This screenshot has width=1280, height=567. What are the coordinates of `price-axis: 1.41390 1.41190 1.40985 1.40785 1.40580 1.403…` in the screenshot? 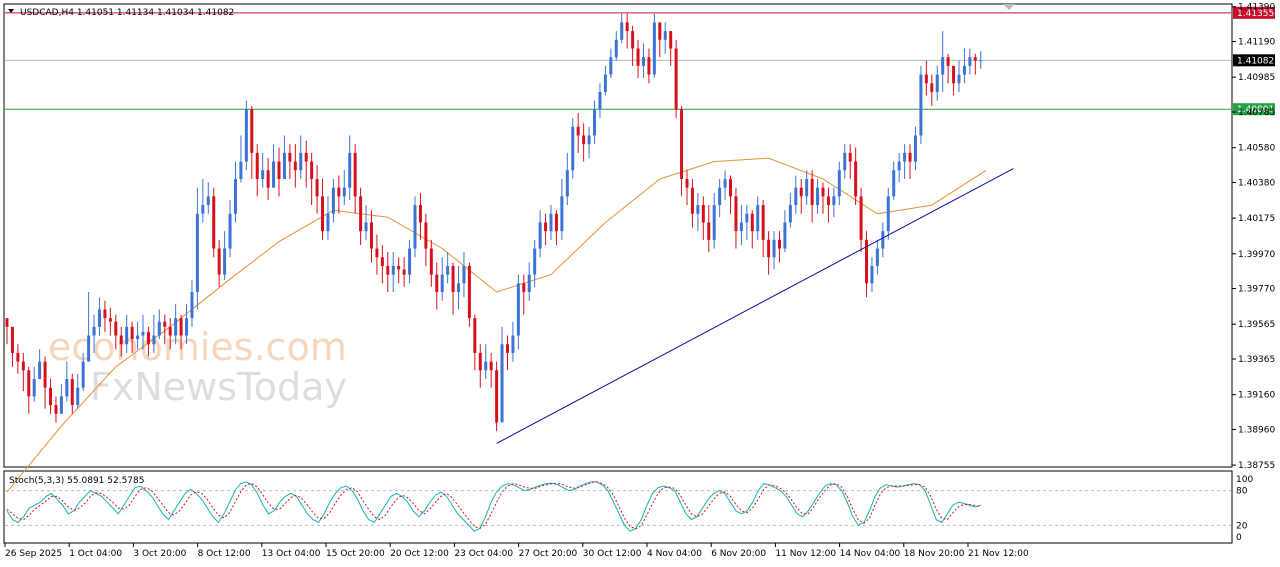 It's located at (1253, 237).